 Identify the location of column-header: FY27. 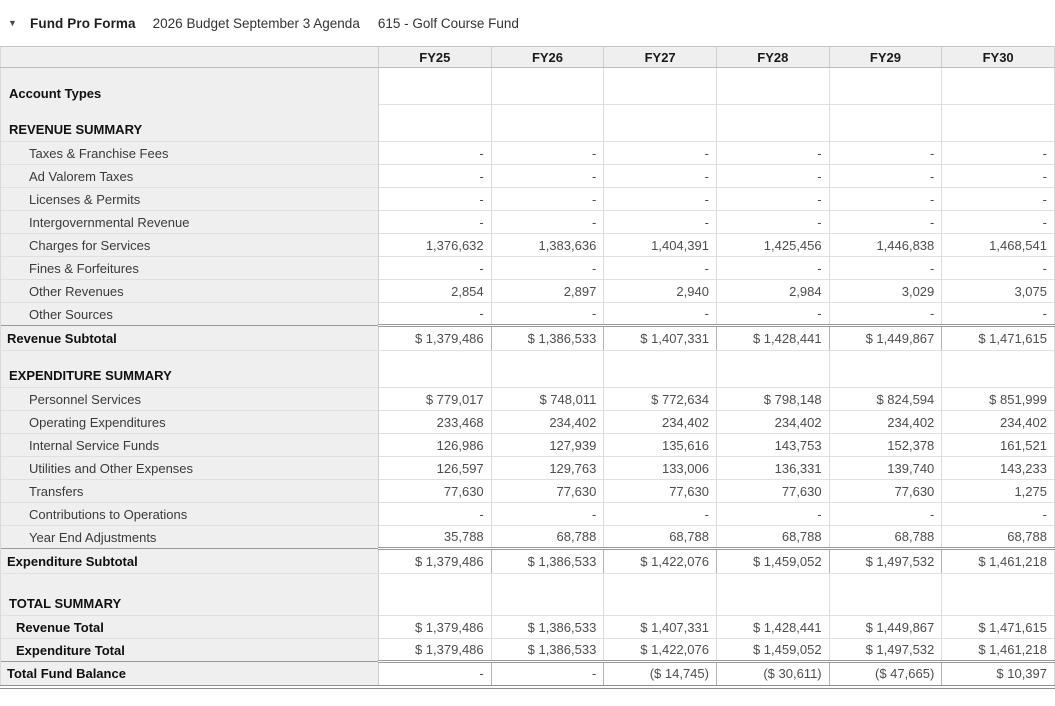
(660, 57).